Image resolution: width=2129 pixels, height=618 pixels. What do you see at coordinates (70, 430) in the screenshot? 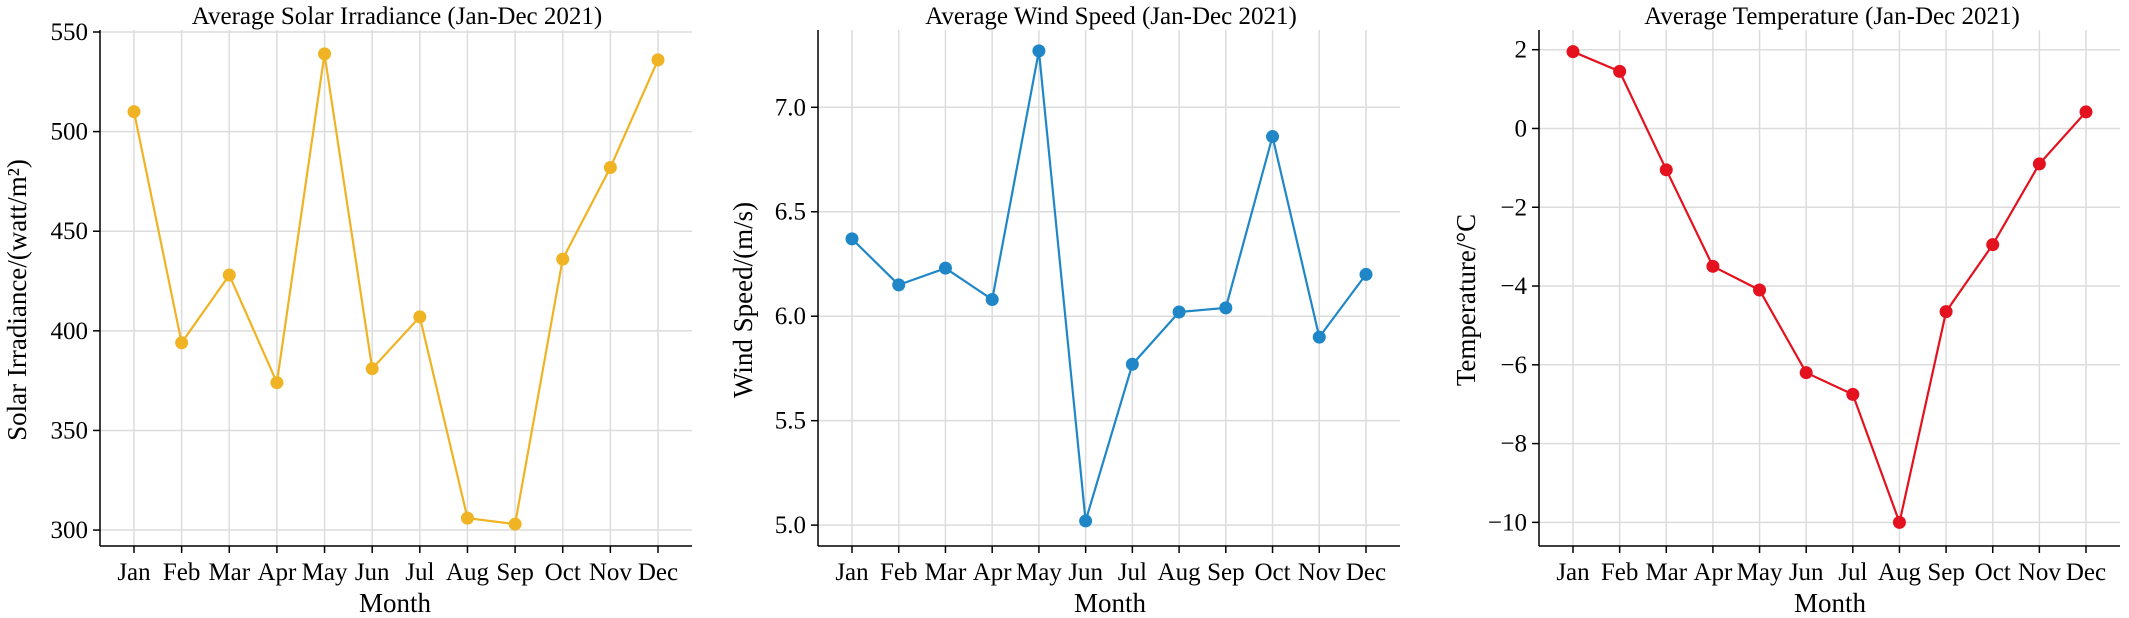
I see `y-tick-label: 350` at bounding box center [70, 430].